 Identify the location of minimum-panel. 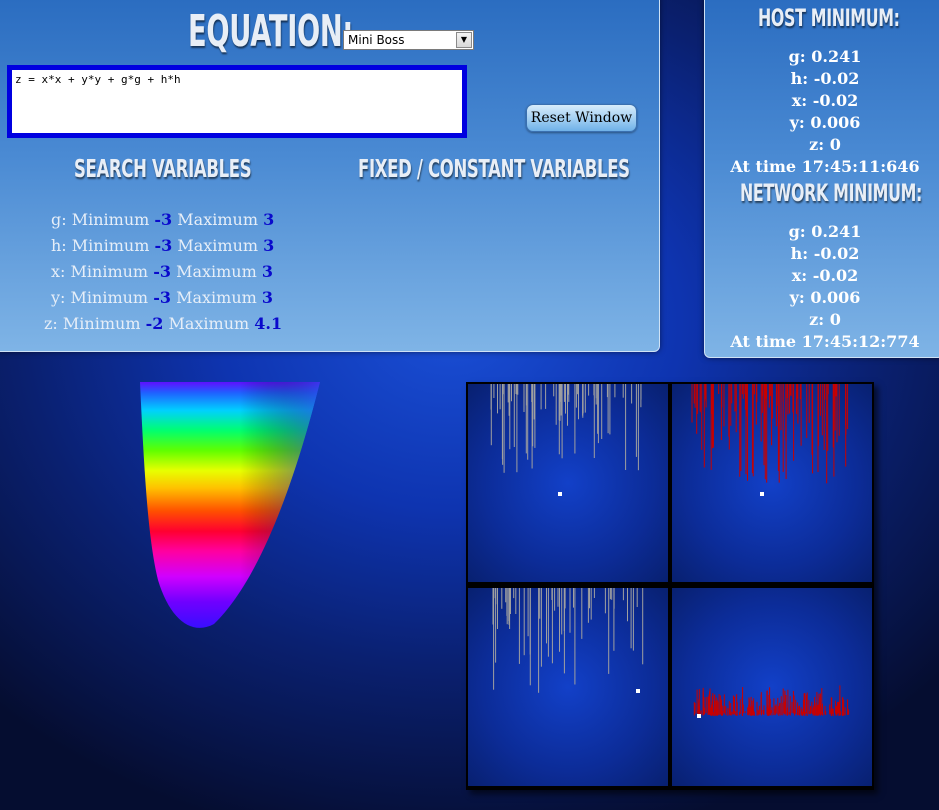
(821, 179).